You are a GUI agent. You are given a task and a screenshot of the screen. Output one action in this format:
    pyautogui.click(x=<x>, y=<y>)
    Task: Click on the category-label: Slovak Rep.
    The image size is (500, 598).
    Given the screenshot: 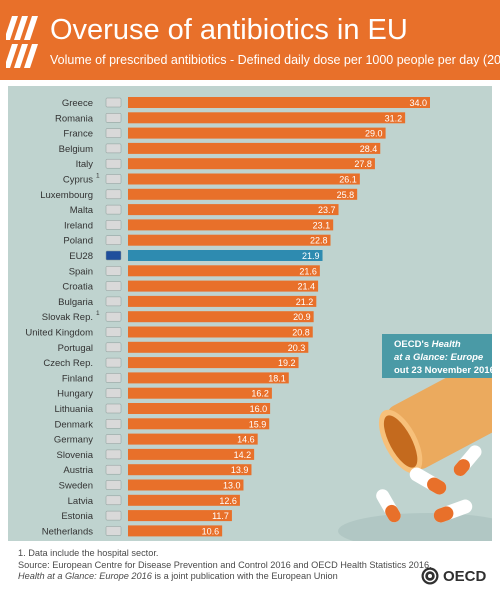 What is the action you would take?
    pyautogui.click(x=67, y=317)
    